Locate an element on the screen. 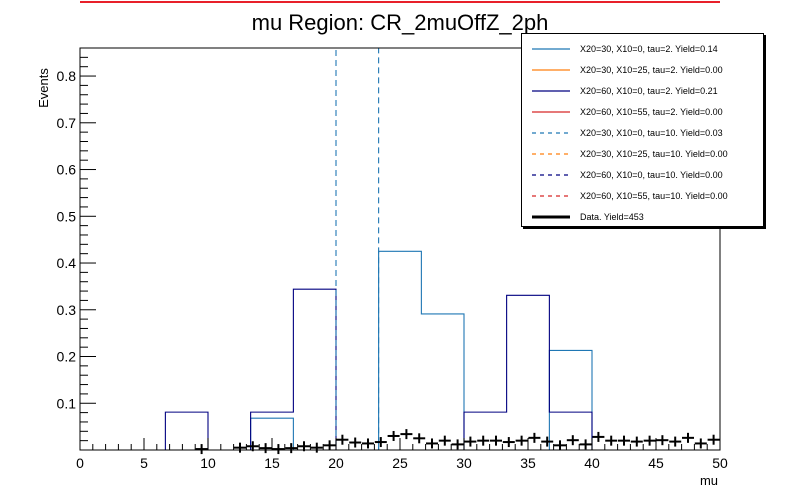 This screenshot has height=500, width=800. x-tick-label: 30 is located at coordinates (464, 463).